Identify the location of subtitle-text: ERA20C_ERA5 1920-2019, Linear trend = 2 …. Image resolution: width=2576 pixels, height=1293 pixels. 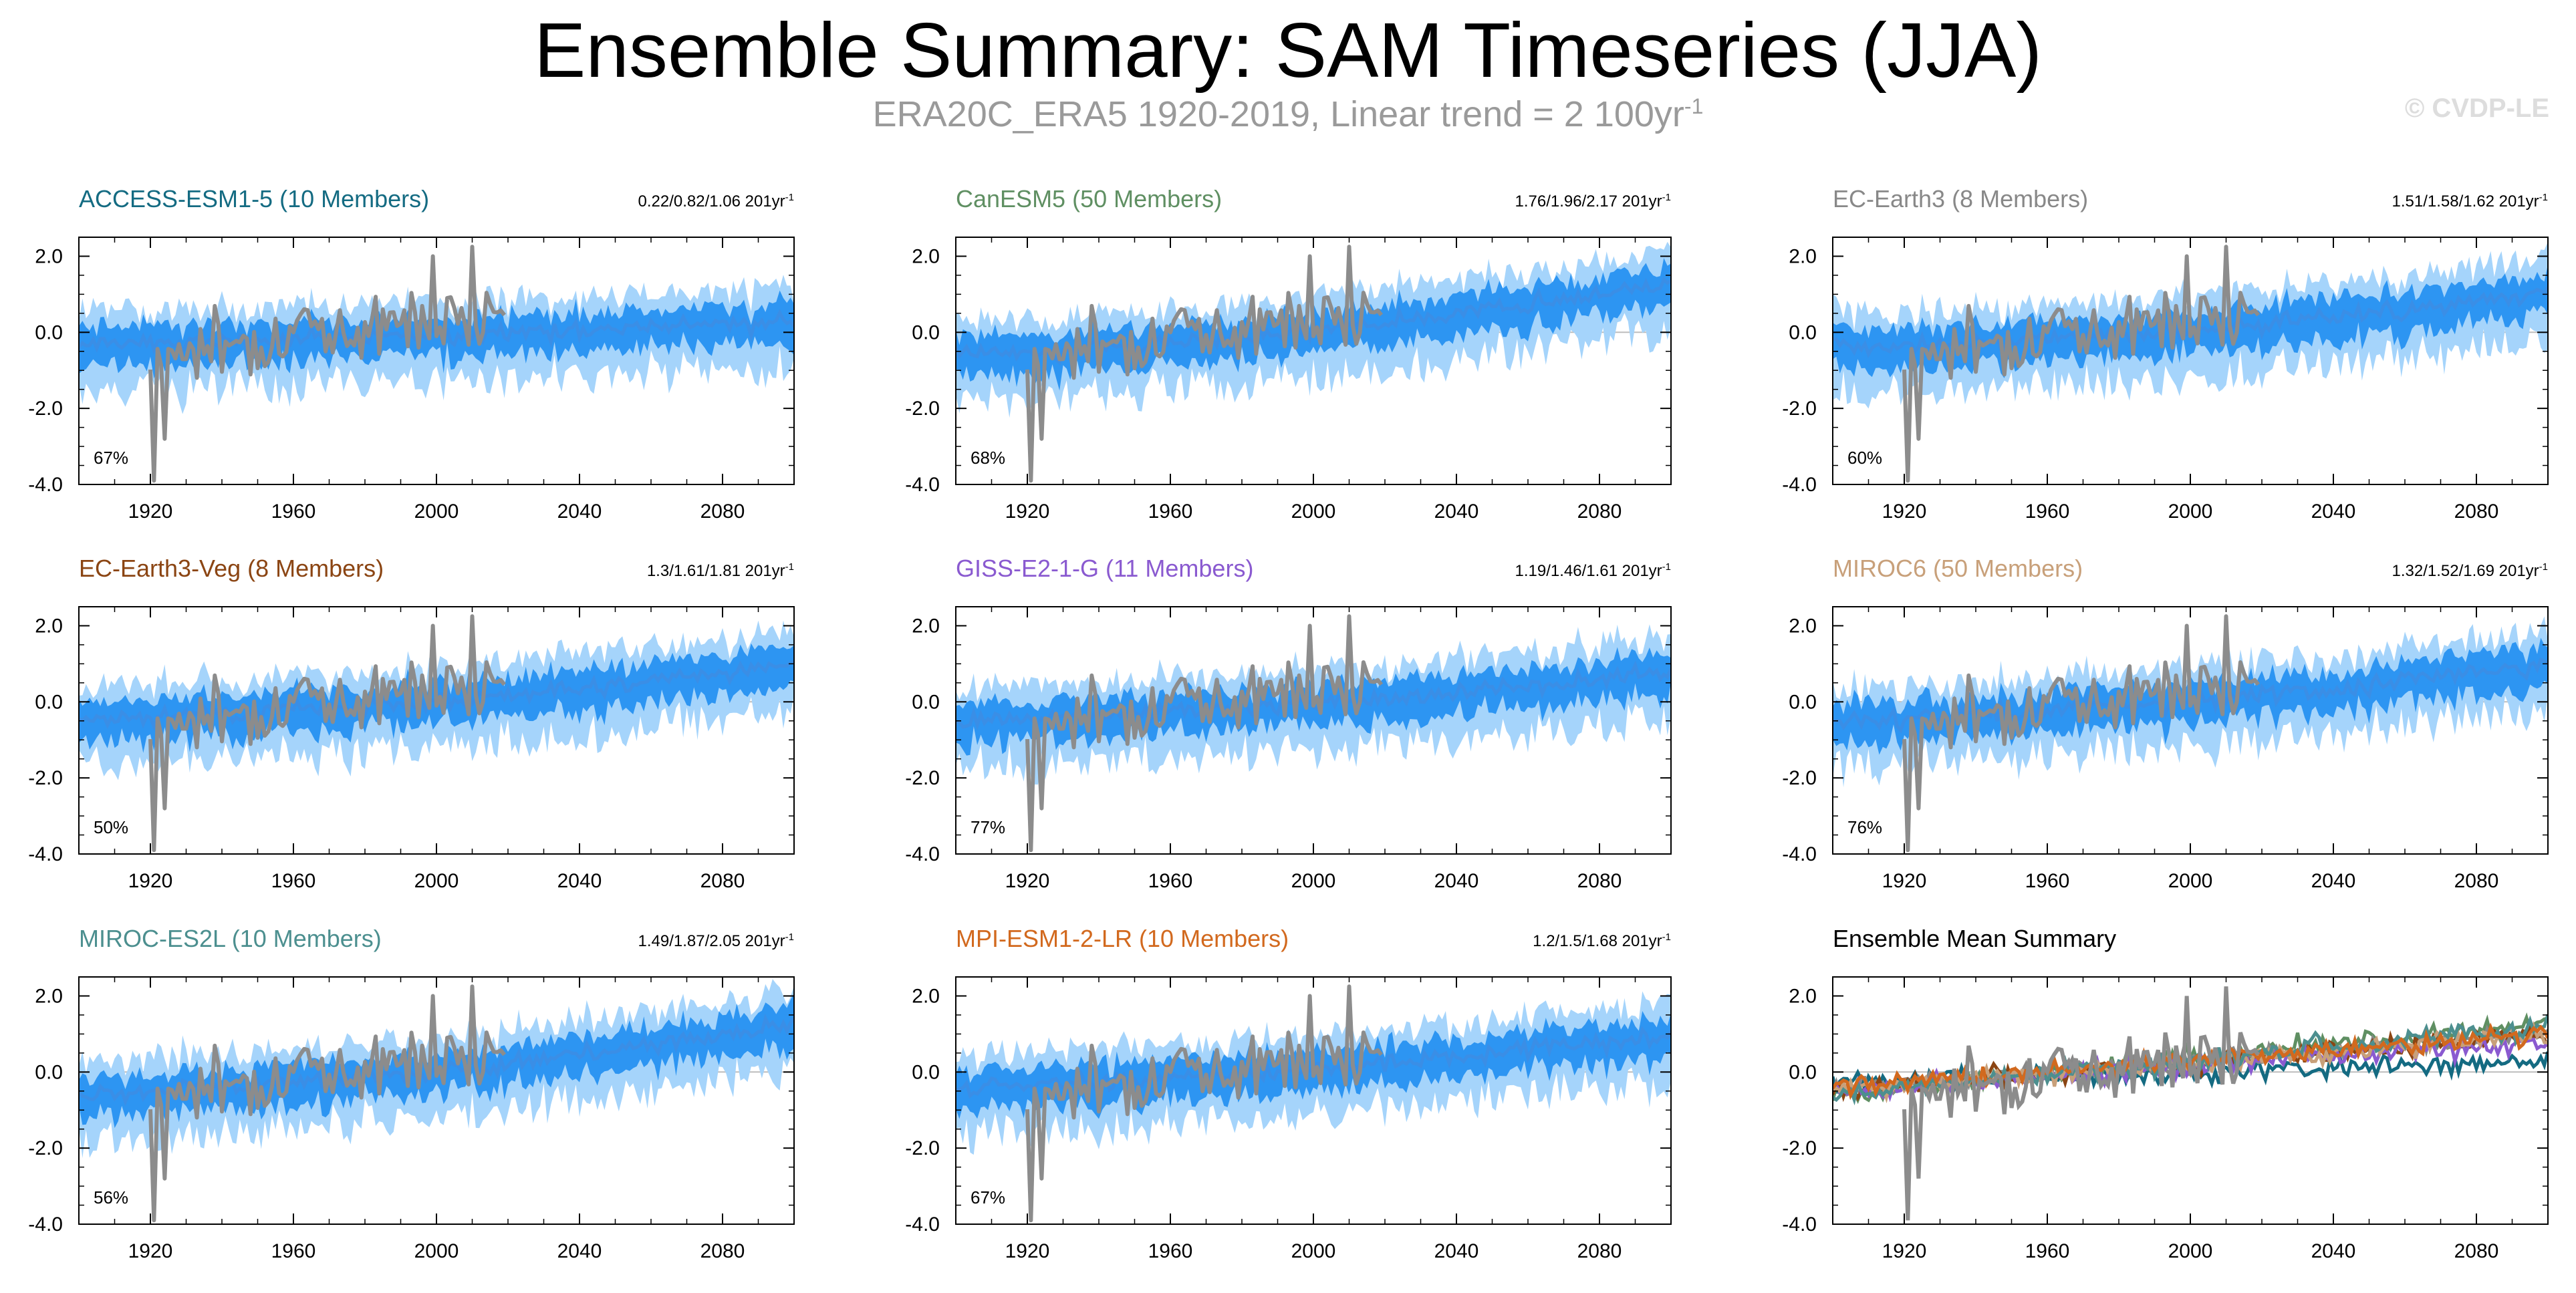
(1278, 114).